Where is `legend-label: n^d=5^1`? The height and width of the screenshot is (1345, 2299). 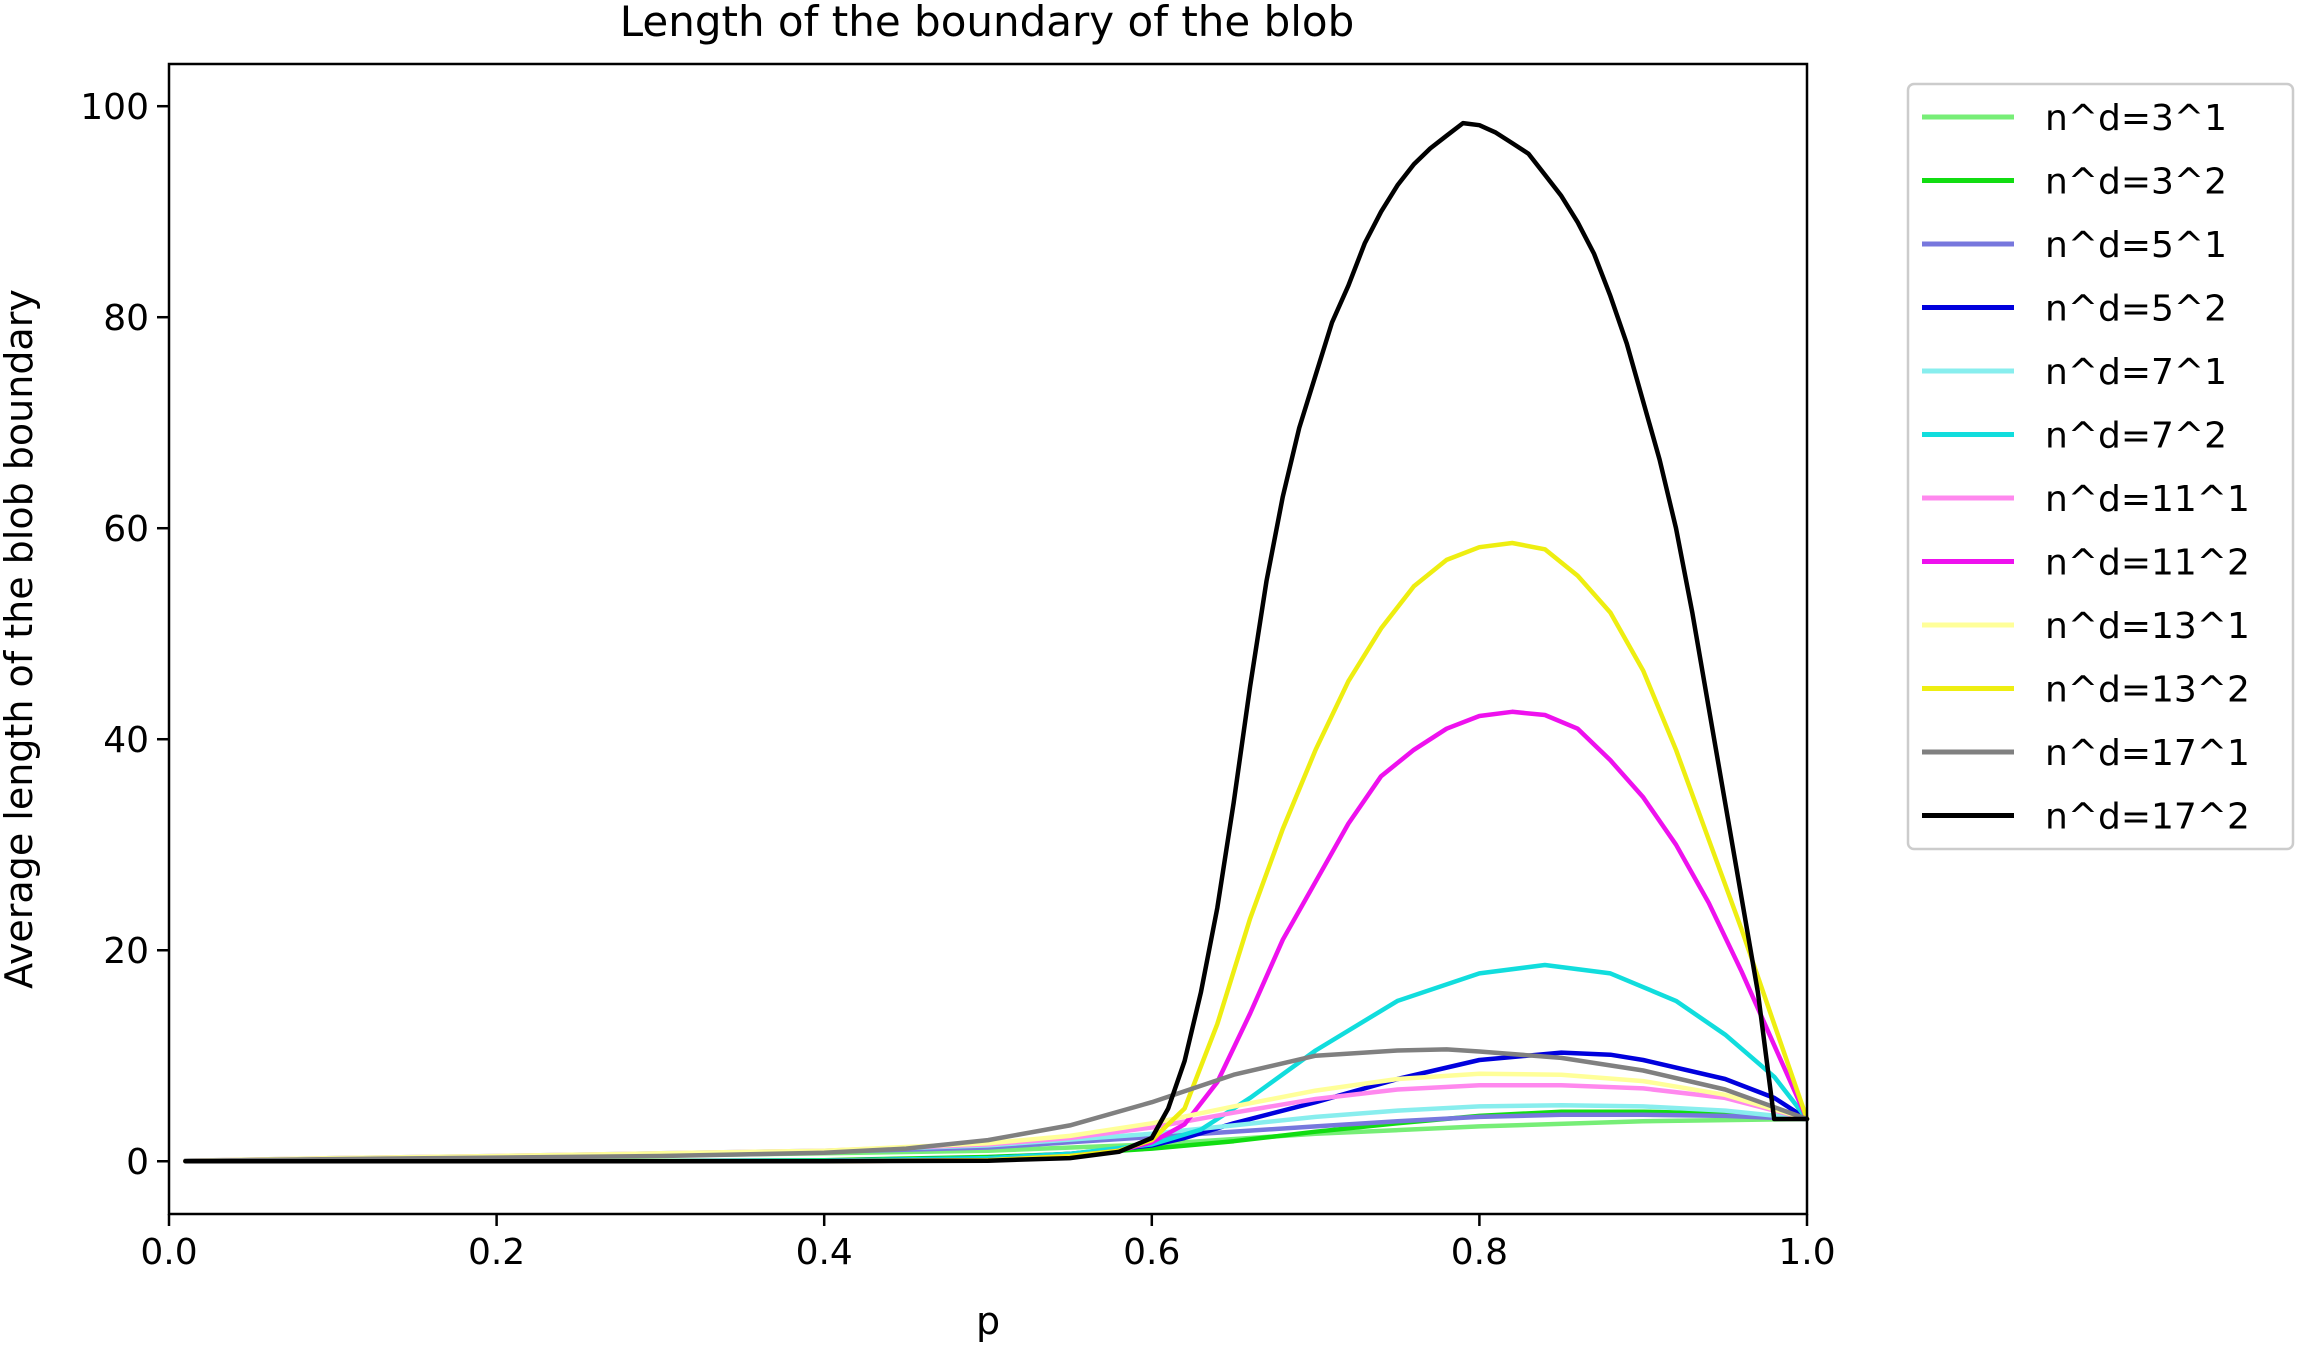
legend-label: n^d=5^1 is located at coordinates (2136, 245).